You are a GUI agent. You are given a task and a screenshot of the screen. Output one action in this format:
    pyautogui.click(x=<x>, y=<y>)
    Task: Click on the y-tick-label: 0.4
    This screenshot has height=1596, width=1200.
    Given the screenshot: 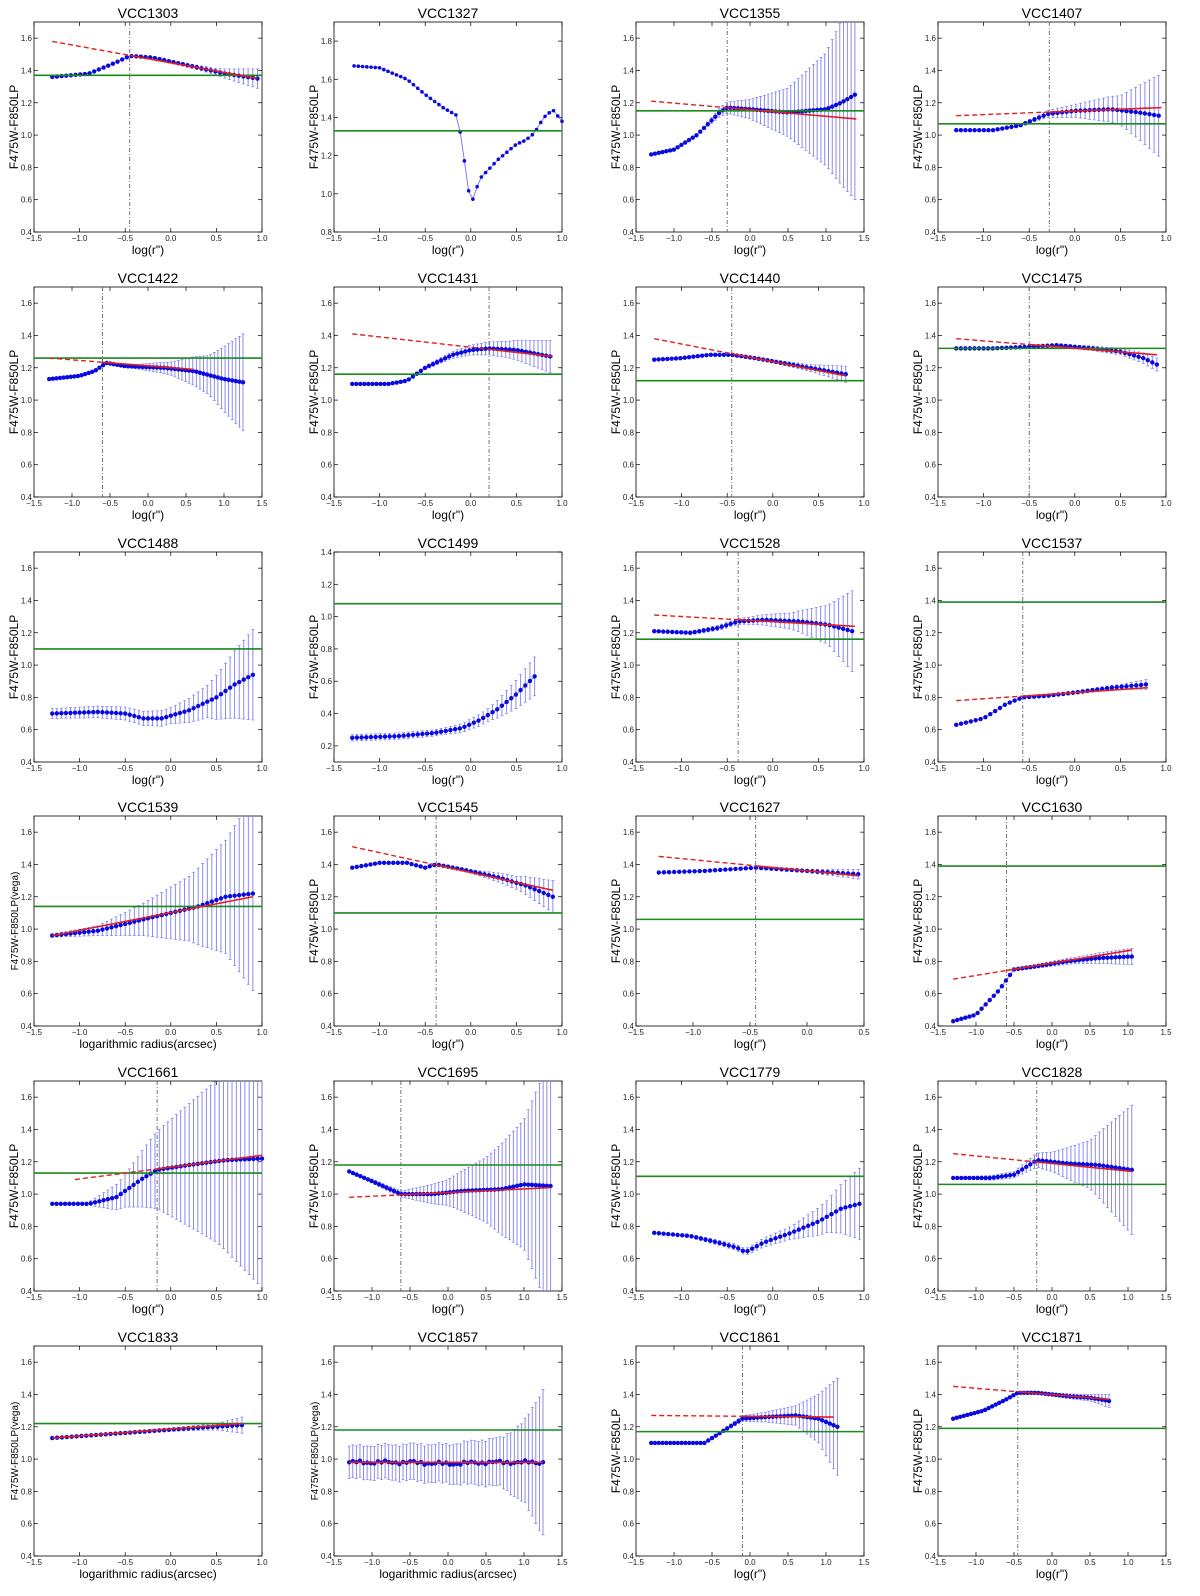 What is the action you would take?
    pyautogui.click(x=629, y=497)
    